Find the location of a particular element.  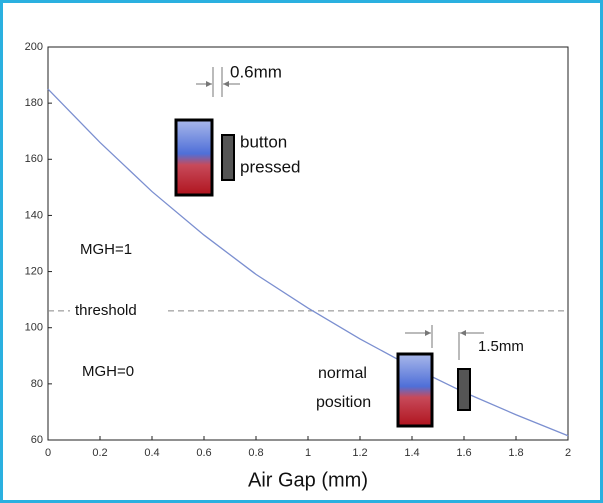

magnet-pressed is located at coordinates (207, 132).